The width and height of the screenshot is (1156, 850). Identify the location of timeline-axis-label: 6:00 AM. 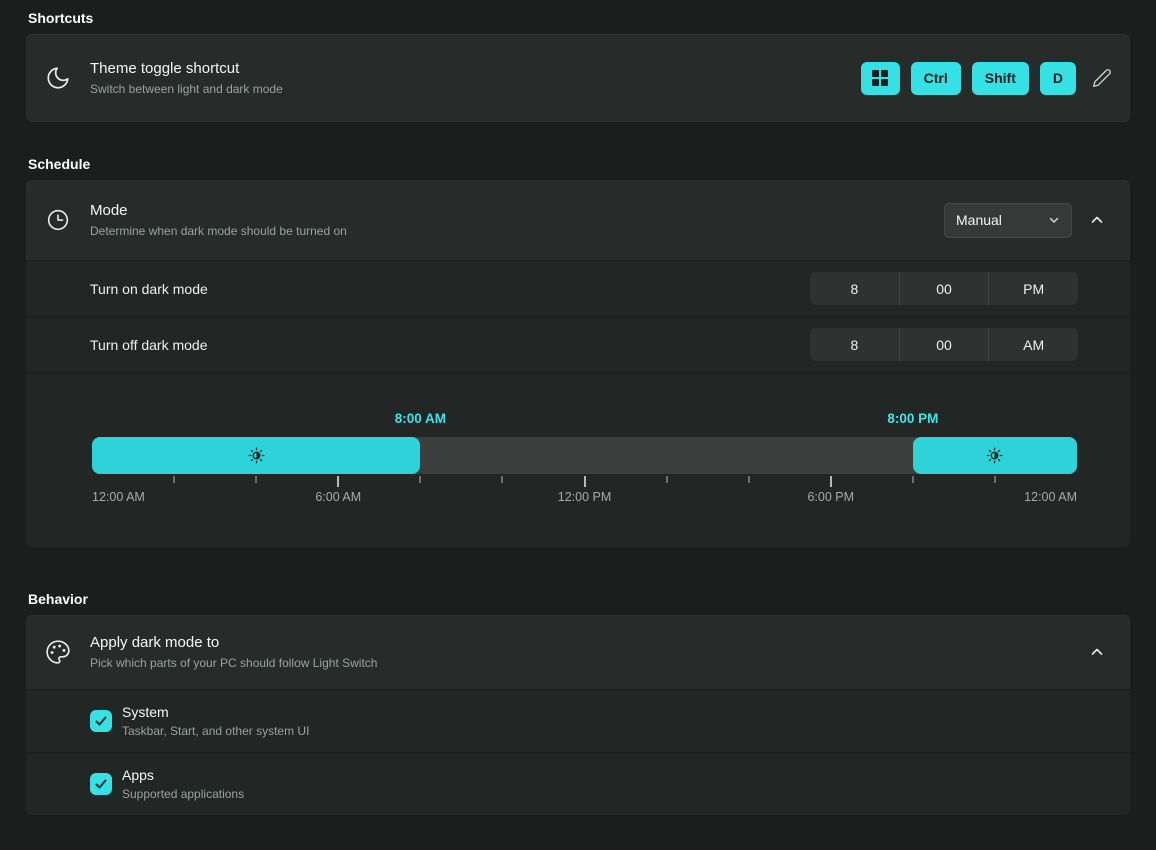
(338, 497).